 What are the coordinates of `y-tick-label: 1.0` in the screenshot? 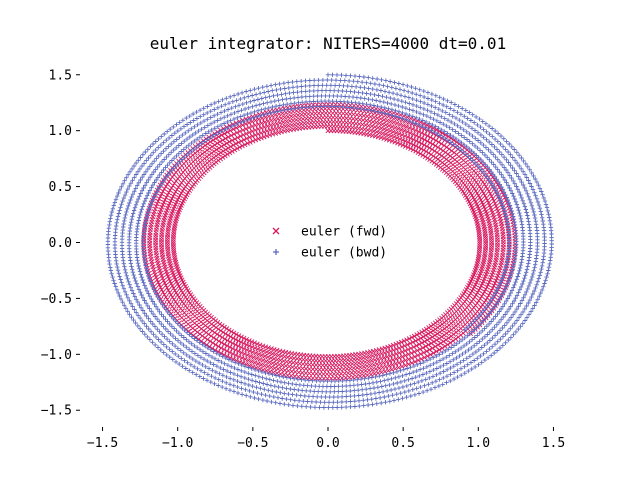 It's located at (60, 131).